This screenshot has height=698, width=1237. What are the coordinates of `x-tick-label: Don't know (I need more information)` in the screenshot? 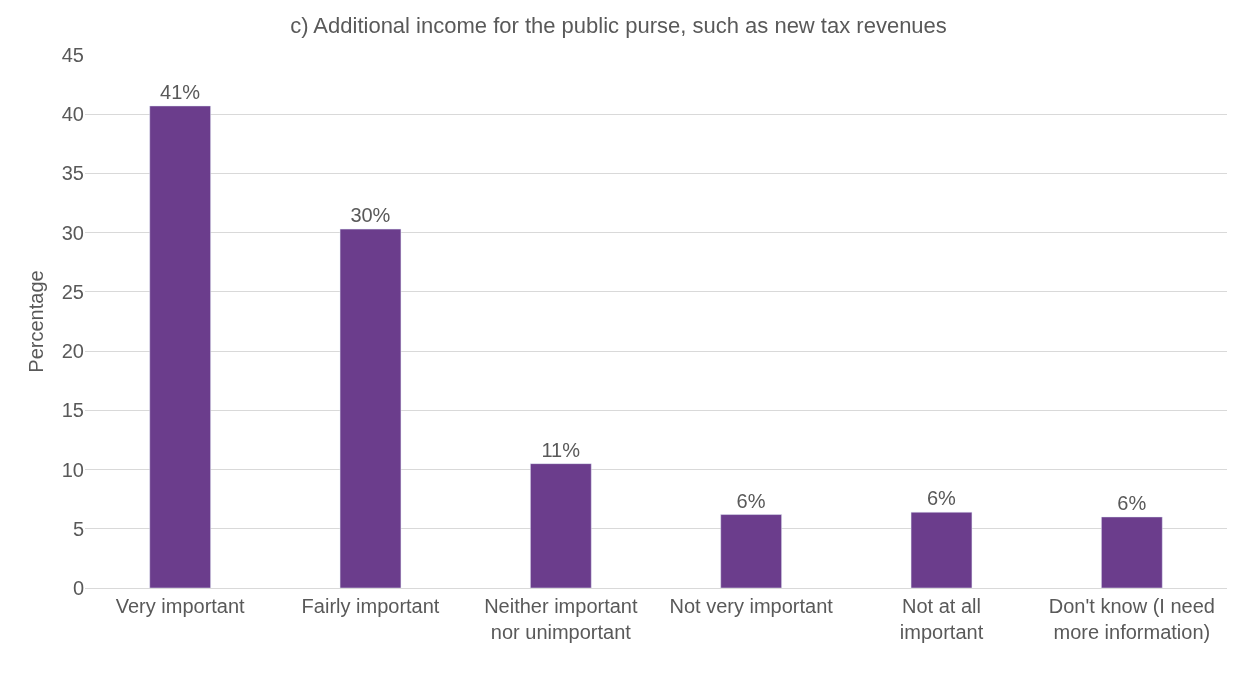 It's located at (1131, 619).